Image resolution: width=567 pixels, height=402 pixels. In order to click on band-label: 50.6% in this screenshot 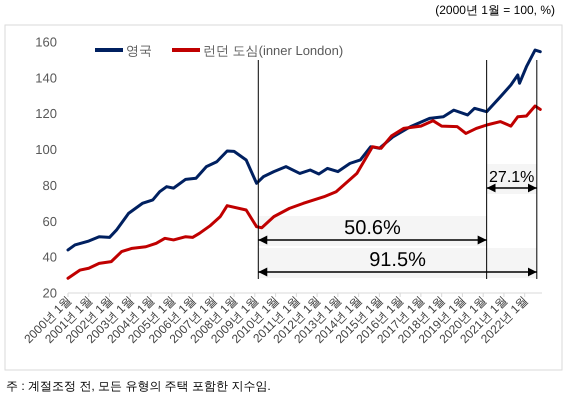, I will do `click(373, 228)`.